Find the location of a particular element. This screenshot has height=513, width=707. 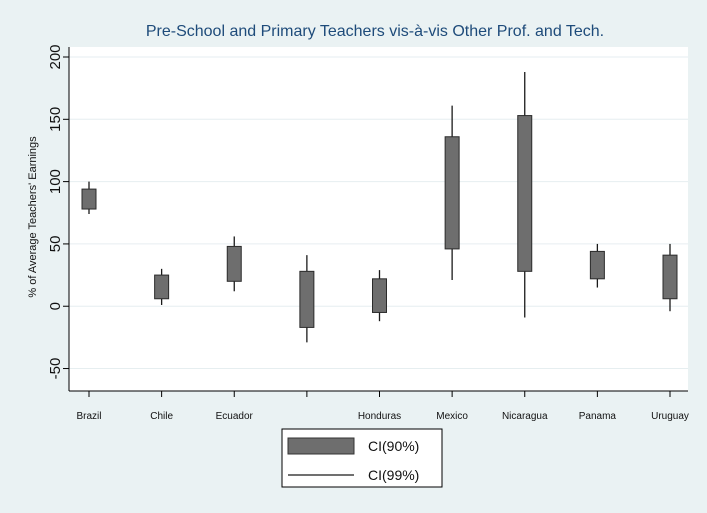

x-tick-label: Panama is located at coordinates (598, 416).